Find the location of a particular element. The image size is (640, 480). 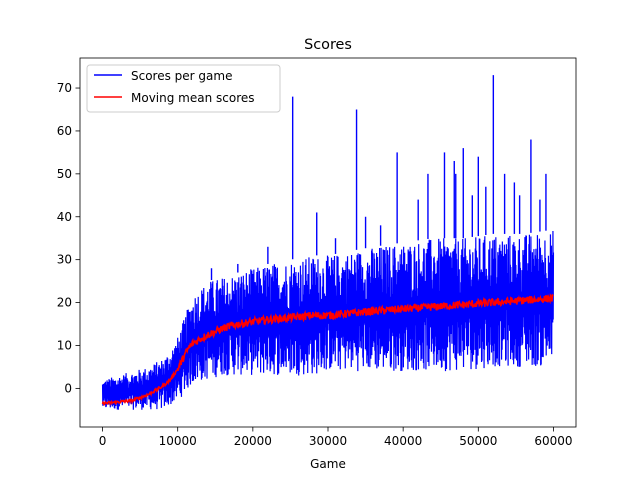

legend-entry-scores-per-game: Scores per game is located at coordinates (181, 76).